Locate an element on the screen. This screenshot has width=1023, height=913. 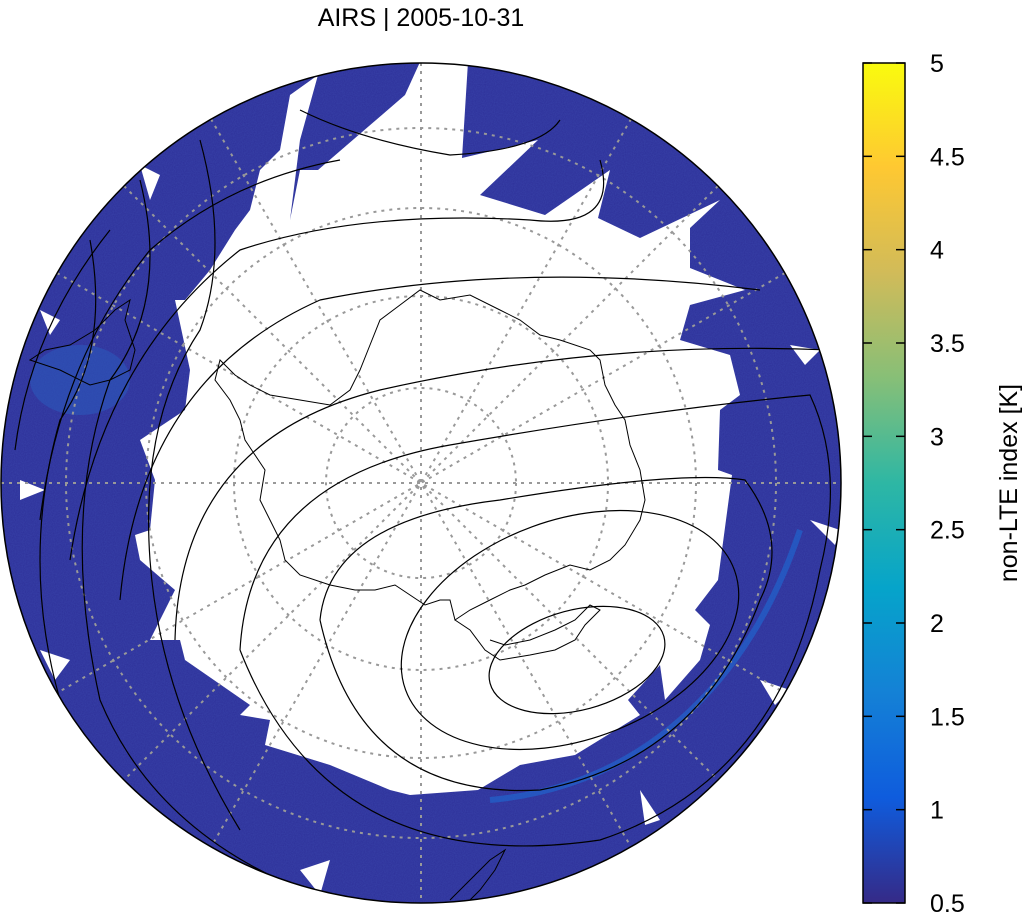
colorbar-tick-label: 4.5 is located at coordinates (947, 157).